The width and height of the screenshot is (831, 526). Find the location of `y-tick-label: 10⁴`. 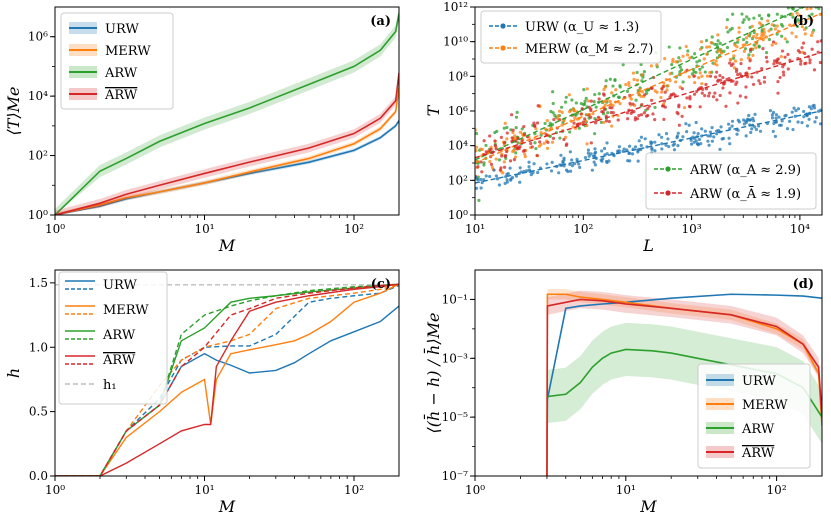

y-tick-label: 10⁴ is located at coordinates (458, 146).